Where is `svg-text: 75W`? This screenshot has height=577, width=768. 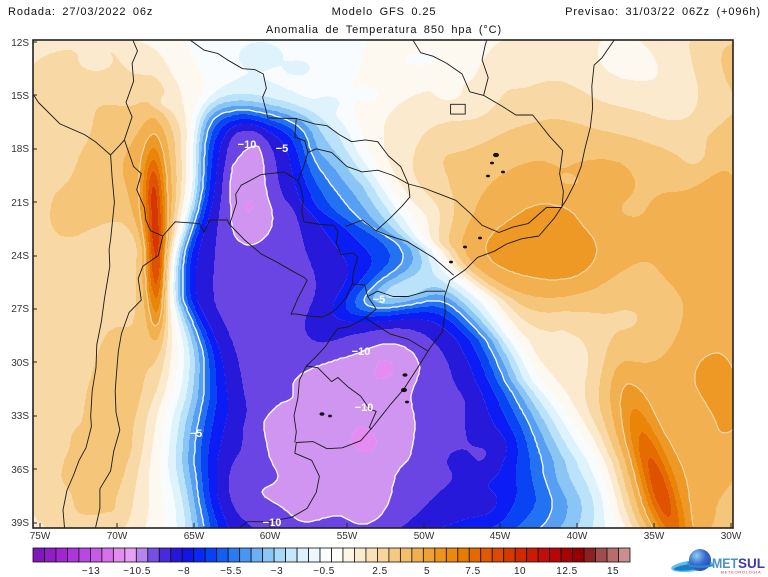
svg-text: 75W is located at coordinates (40, 536).